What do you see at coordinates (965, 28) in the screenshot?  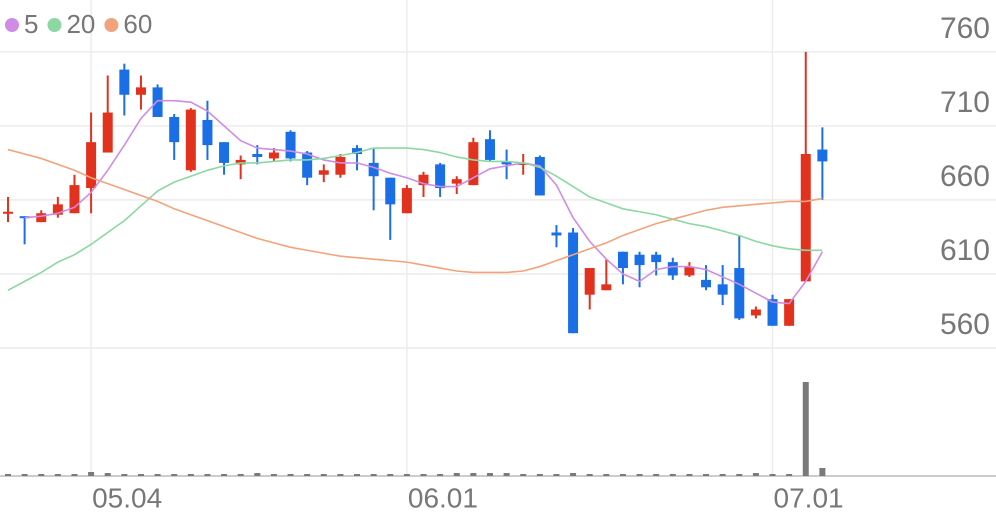 I see `y-tick-label: 760` at bounding box center [965, 28].